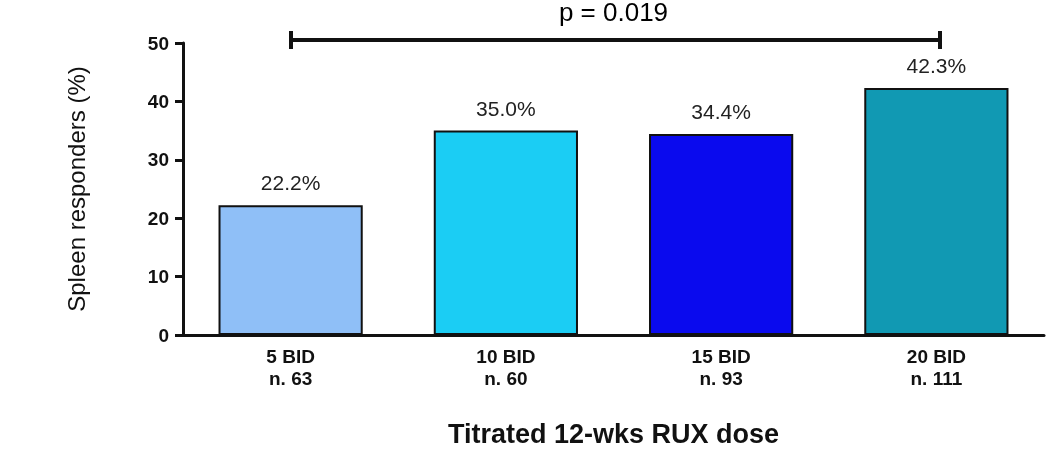 This screenshot has width=1054, height=452. Describe the element at coordinates (506, 367) in the screenshot. I see `x-tick-label: 10 BID n. 60` at that location.